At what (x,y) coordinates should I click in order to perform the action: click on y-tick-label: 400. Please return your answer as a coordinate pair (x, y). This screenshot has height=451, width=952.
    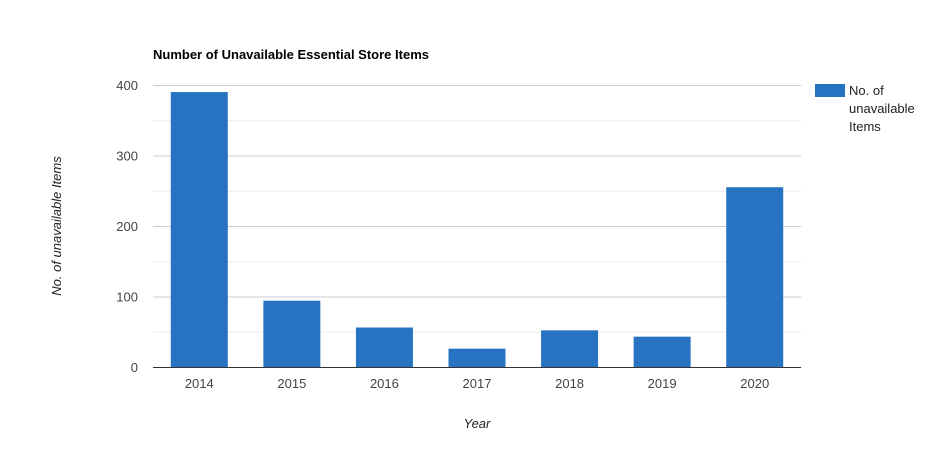
    Looking at the image, I should click on (127, 85).